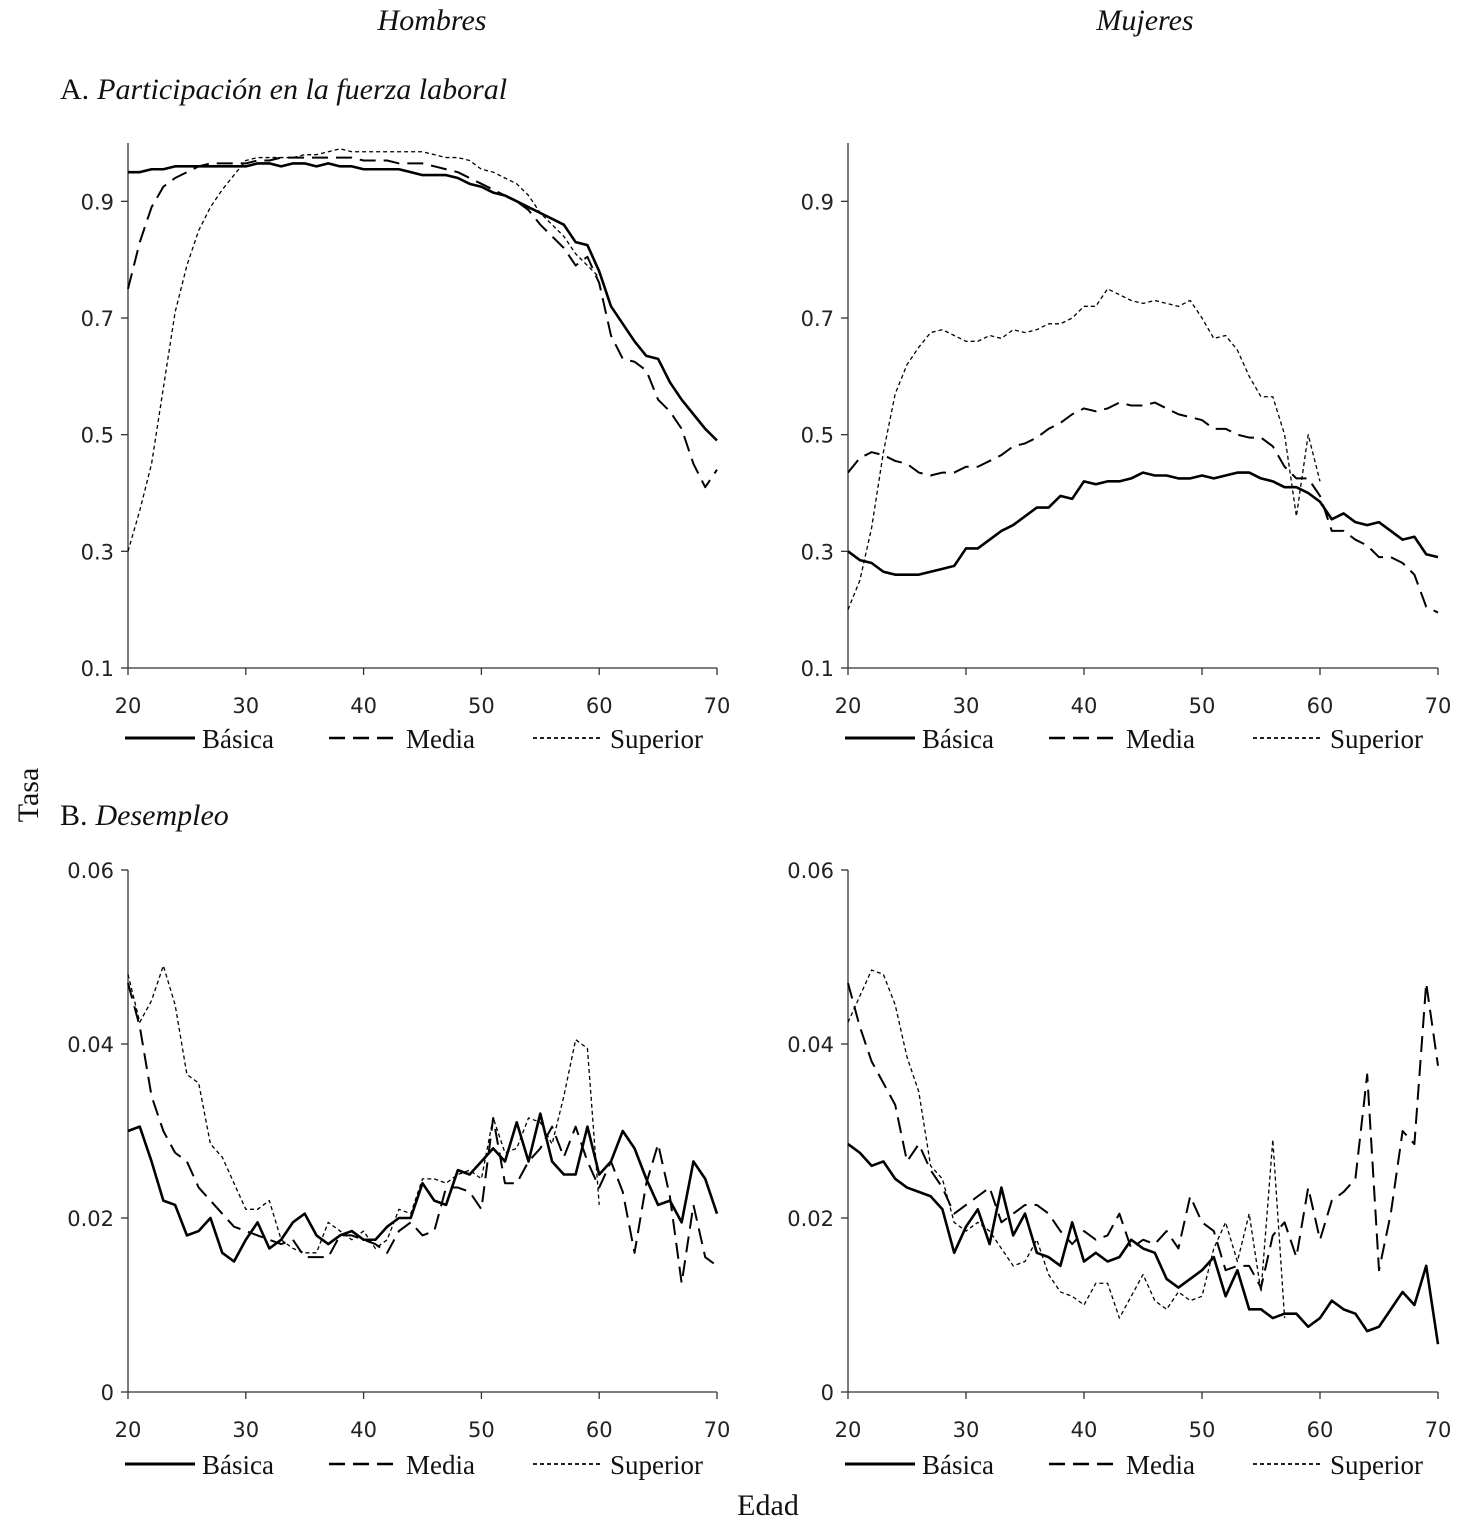  Describe the element at coordinates (74, 89) in the screenshot. I see `section-letter: A.` at that location.